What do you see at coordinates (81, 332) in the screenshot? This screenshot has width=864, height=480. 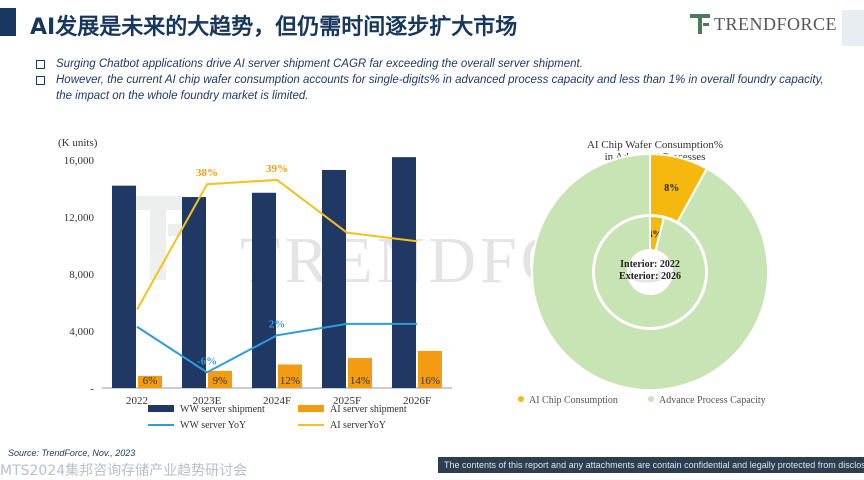 I see `y-tick-label: 4,000` at bounding box center [81, 332].